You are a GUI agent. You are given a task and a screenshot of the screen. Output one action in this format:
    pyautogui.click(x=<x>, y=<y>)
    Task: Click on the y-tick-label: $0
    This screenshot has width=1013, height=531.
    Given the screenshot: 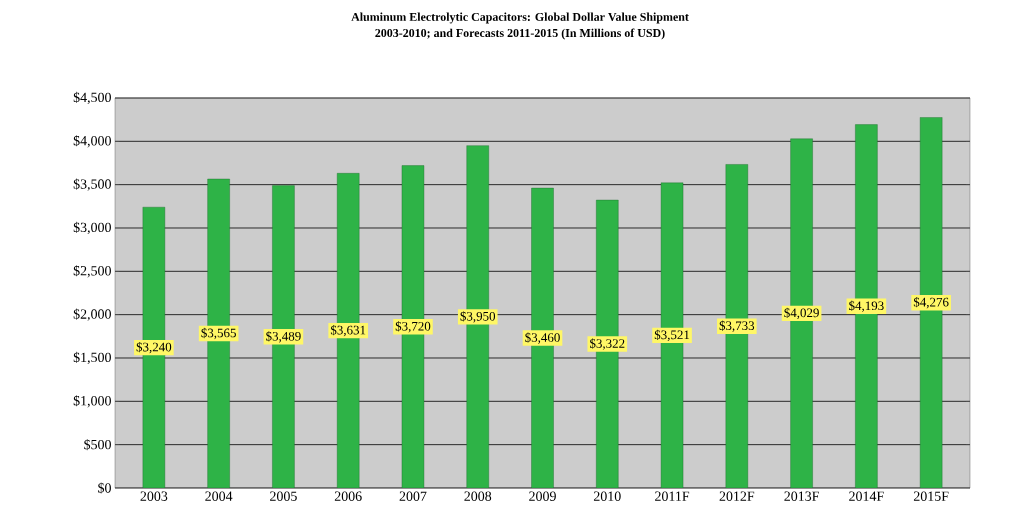 What is the action you would take?
    pyautogui.click(x=104, y=488)
    